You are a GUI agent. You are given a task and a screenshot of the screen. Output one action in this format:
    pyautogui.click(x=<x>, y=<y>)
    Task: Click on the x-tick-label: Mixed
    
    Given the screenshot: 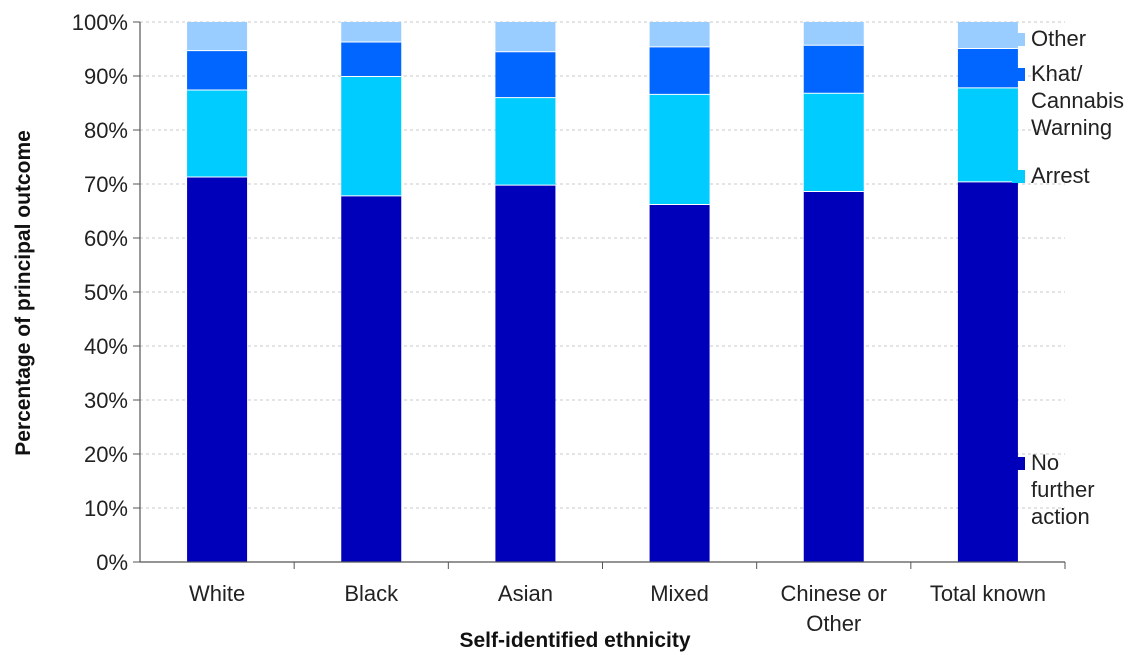 What is the action you would take?
    pyautogui.click(x=679, y=593)
    